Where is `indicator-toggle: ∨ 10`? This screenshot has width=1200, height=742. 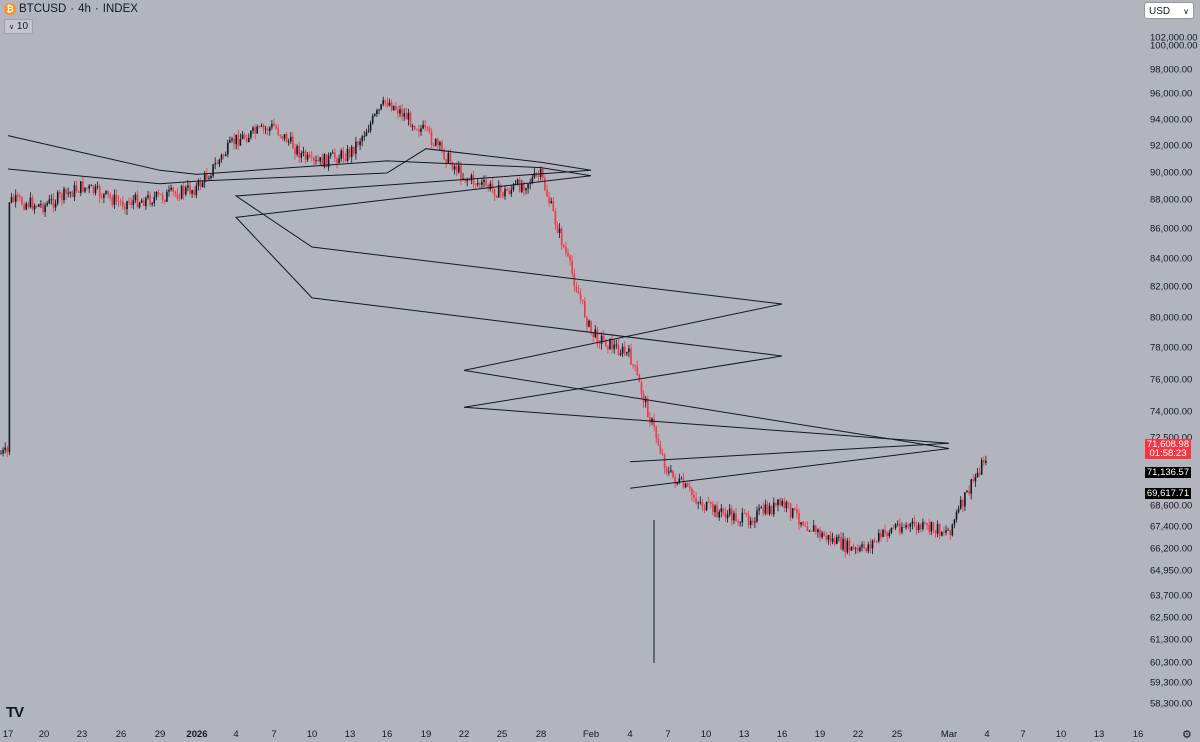
indicator-toggle: ∨ 10 is located at coordinates (19, 26).